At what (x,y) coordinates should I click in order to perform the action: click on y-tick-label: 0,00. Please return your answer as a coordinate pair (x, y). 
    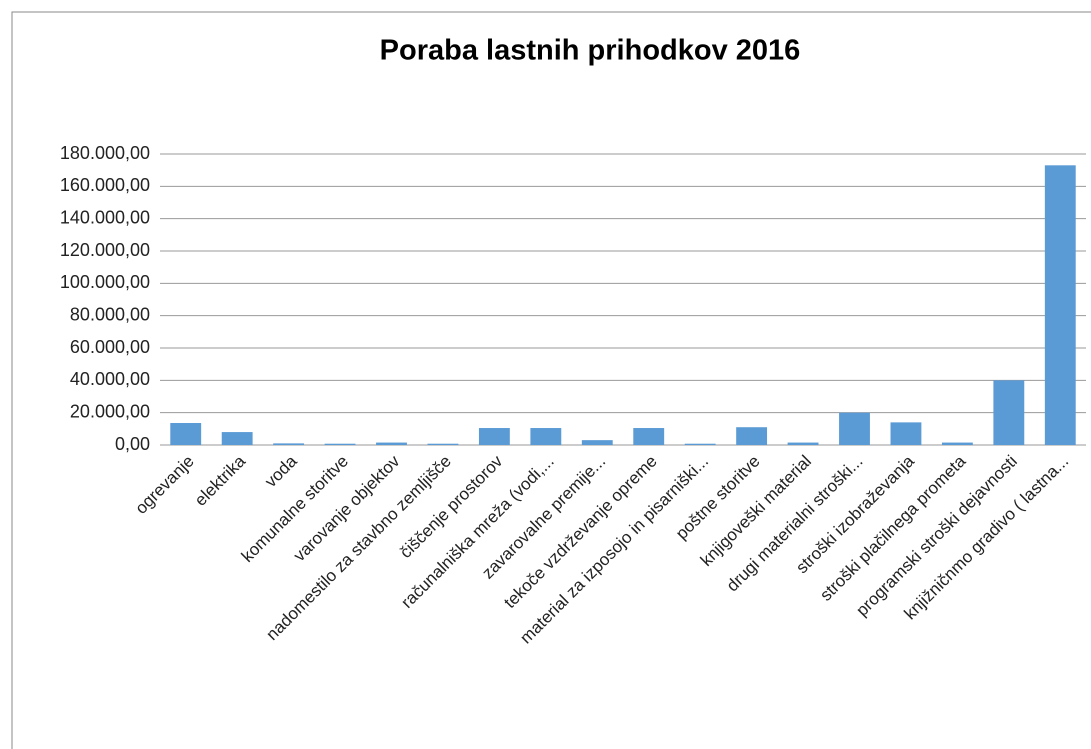
    Looking at the image, I should click on (132, 444).